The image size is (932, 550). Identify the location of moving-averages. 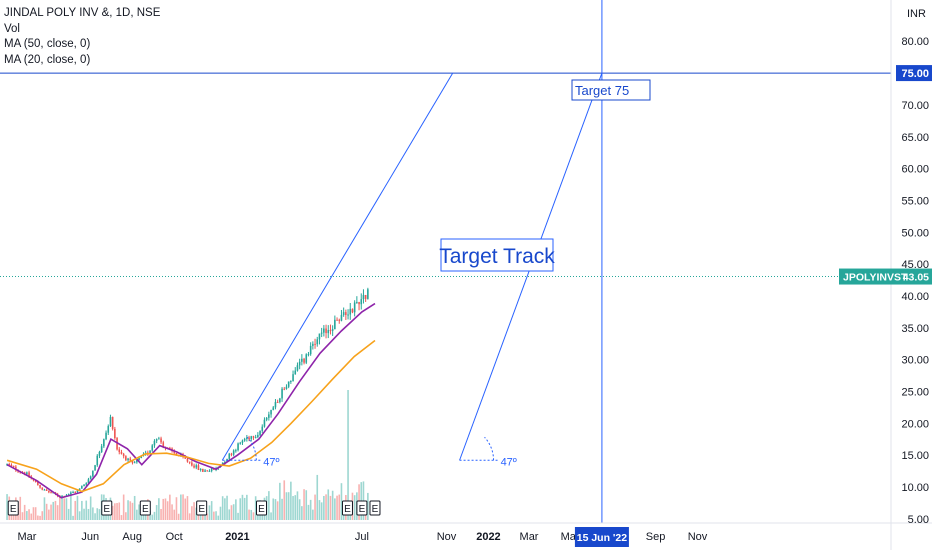
(191, 400).